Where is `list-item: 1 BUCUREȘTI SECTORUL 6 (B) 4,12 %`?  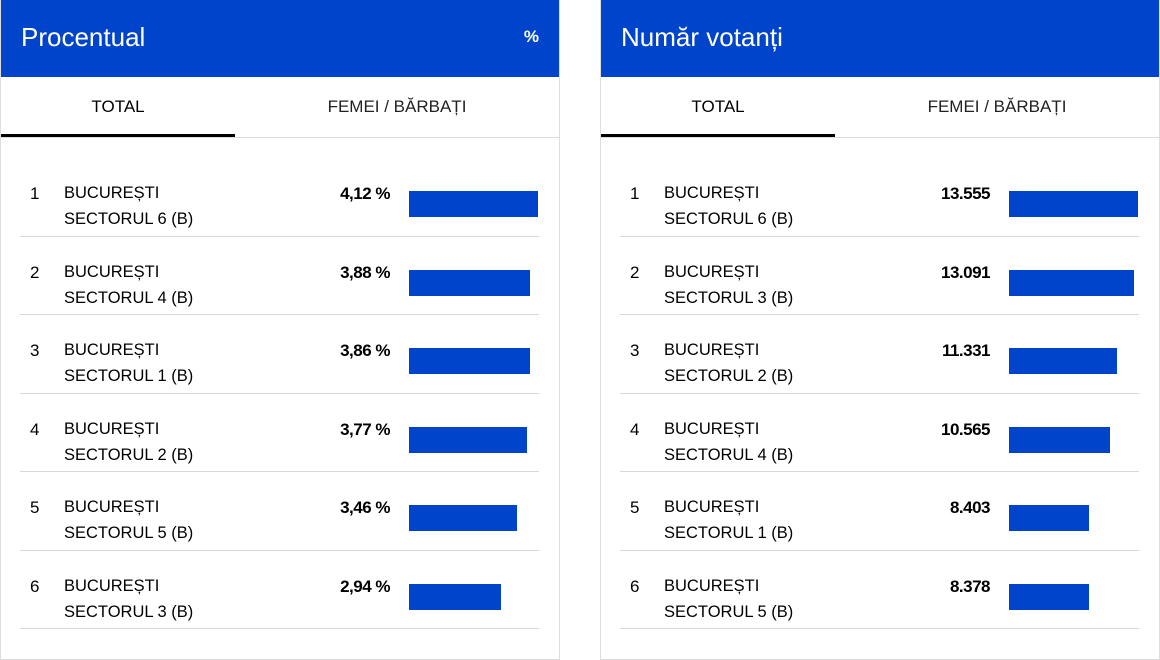 list-item: 1 BUCUREȘTI SECTORUL 6 (B) 4,12 % is located at coordinates (279, 197).